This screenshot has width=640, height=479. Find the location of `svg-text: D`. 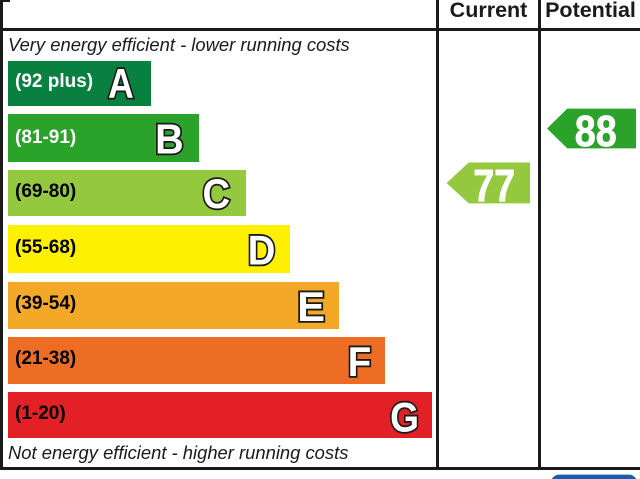

svg-text: D is located at coordinates (262, 250).